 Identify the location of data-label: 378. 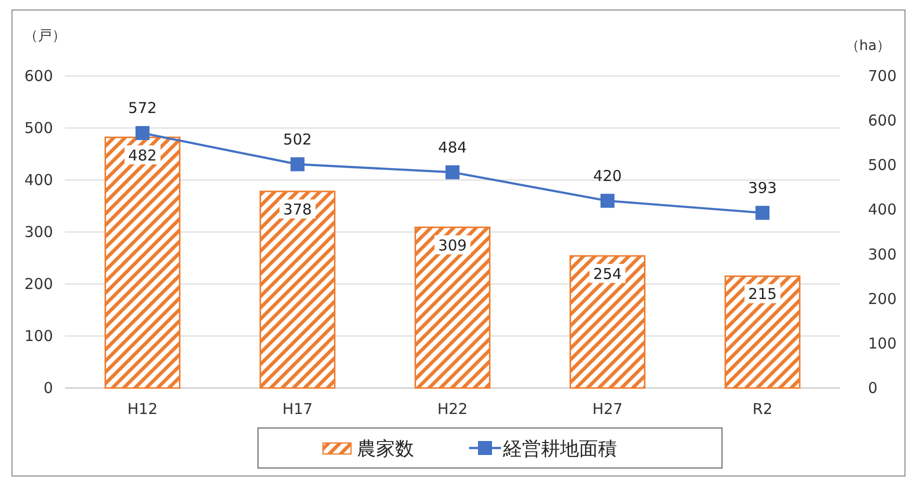
(297, 209).